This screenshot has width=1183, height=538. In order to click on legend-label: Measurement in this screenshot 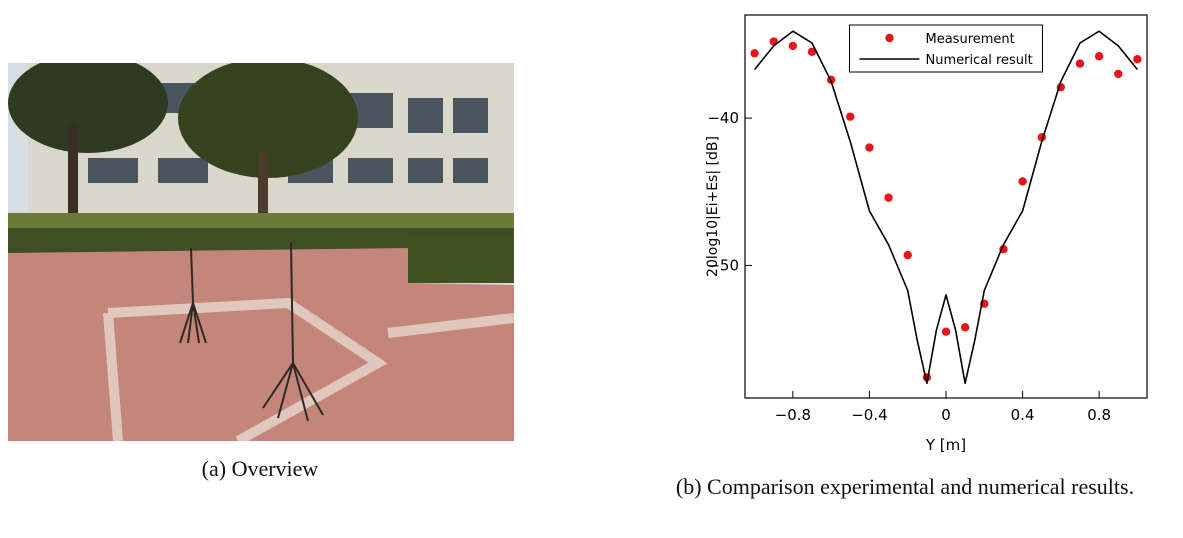, I will do `click(970, 39)`.